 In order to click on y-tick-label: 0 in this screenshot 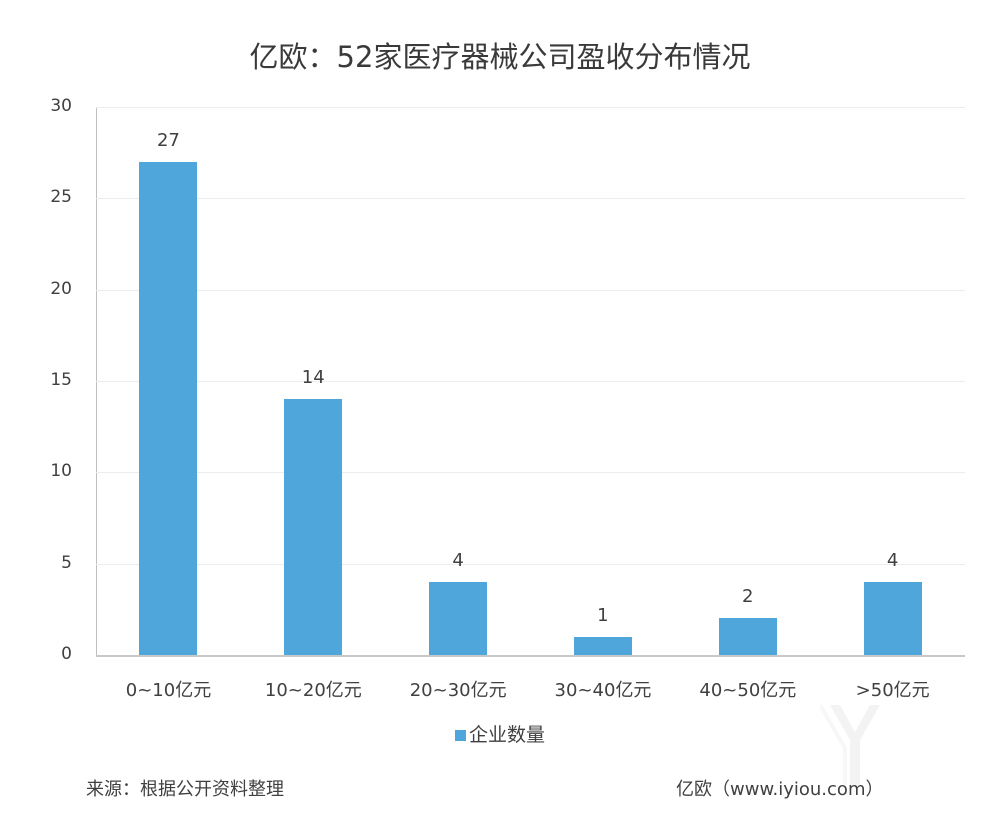, I will do `click(66, 654)`.